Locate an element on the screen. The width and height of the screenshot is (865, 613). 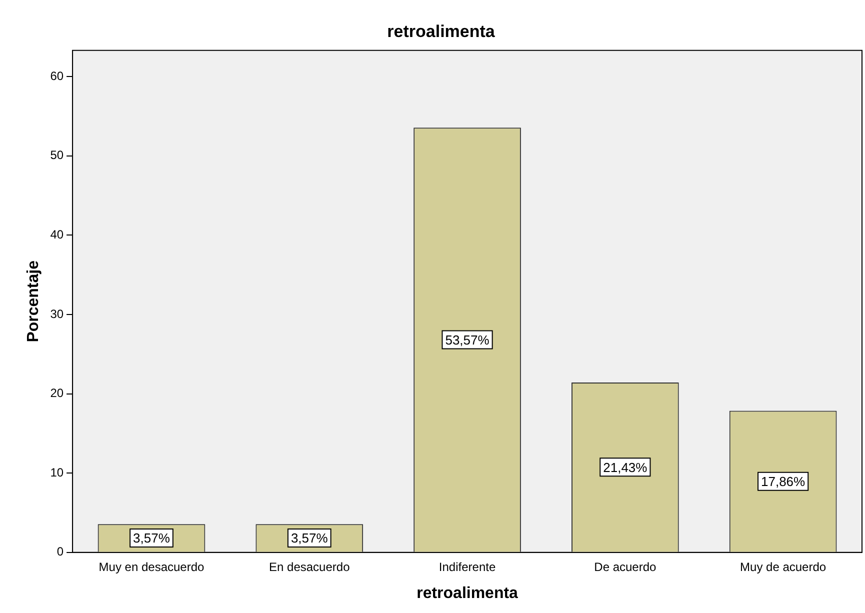
x-axis-title: retroalimenta is located at coordinates (467, 593).